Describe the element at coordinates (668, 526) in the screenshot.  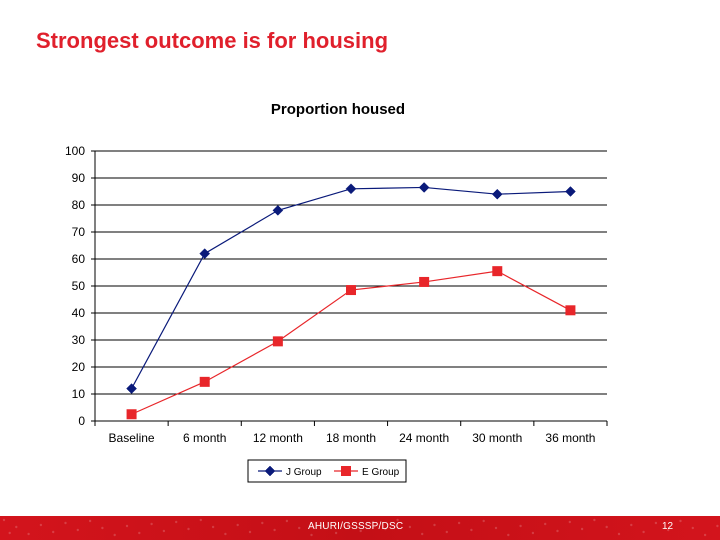
I see `page-number: 12` at that location.